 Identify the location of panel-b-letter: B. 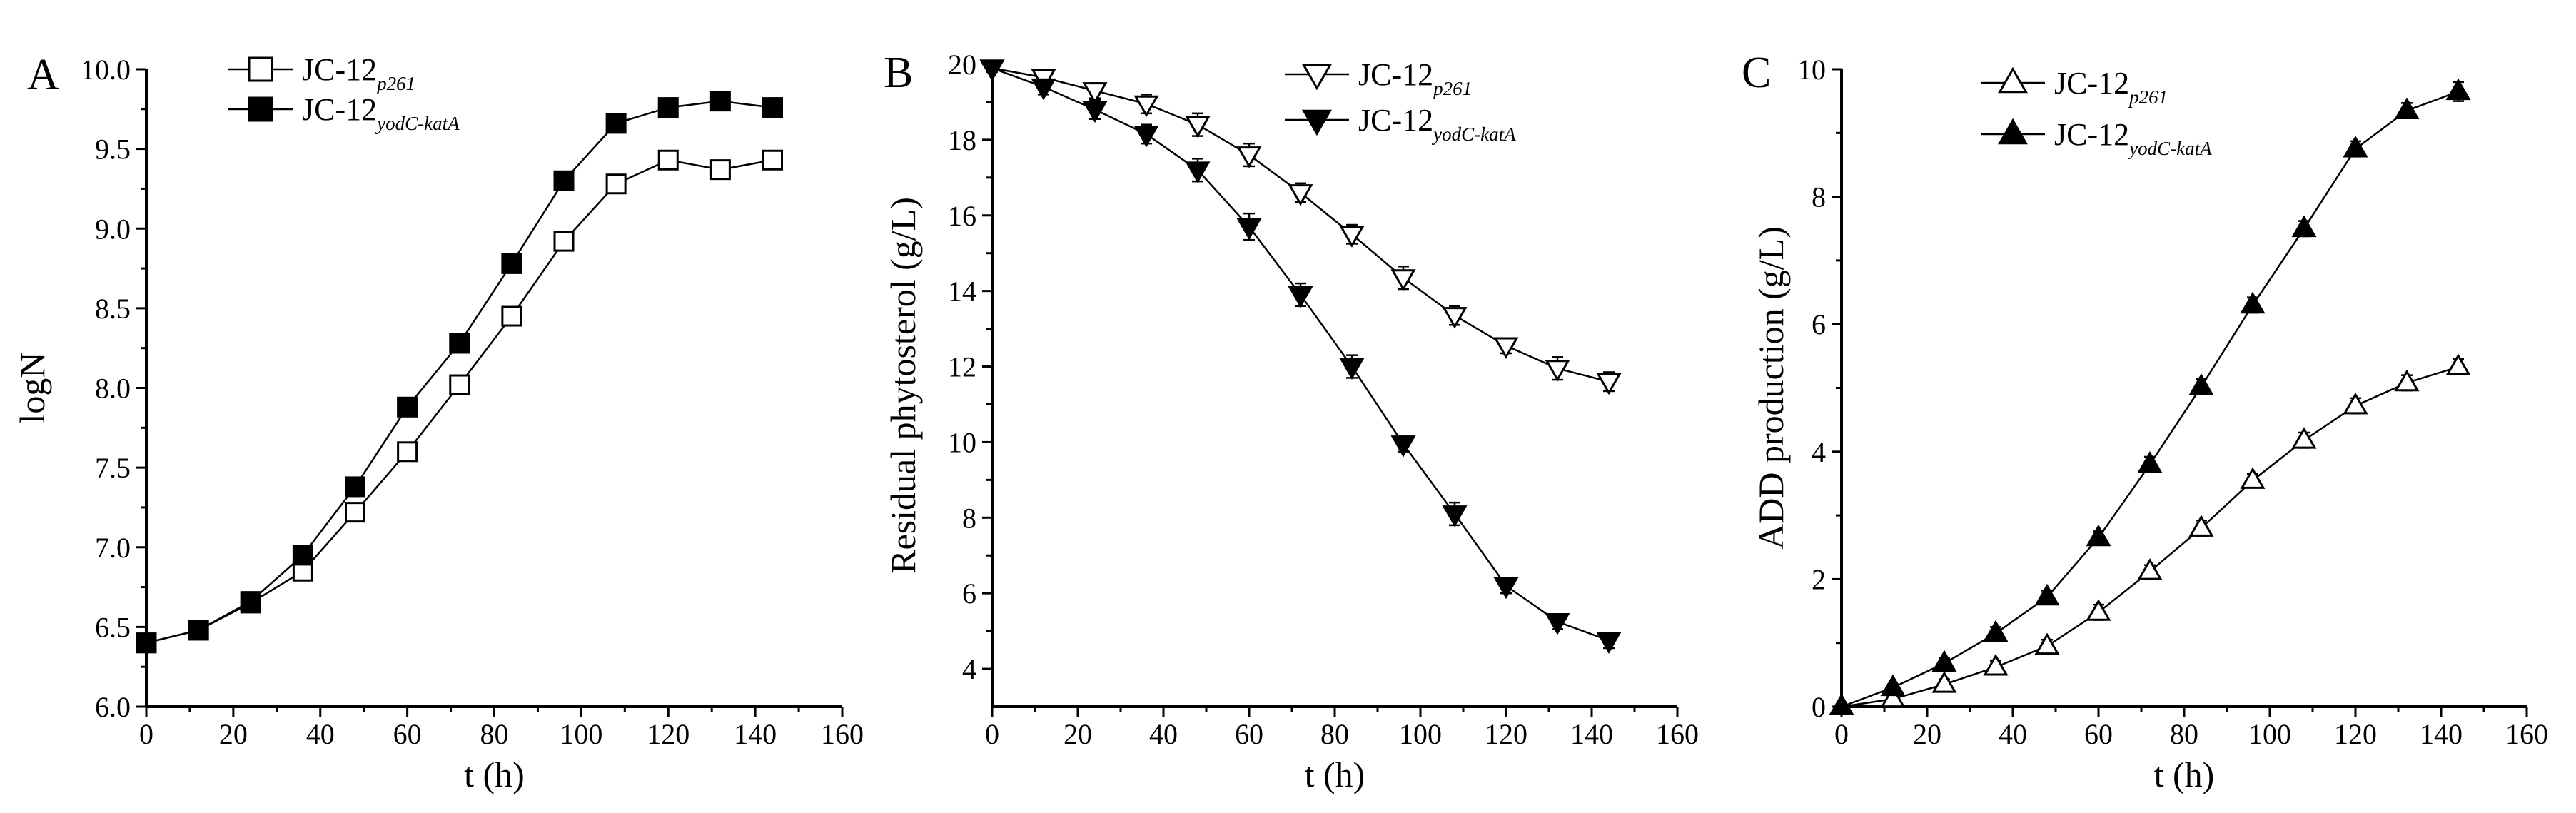
(898, 73).